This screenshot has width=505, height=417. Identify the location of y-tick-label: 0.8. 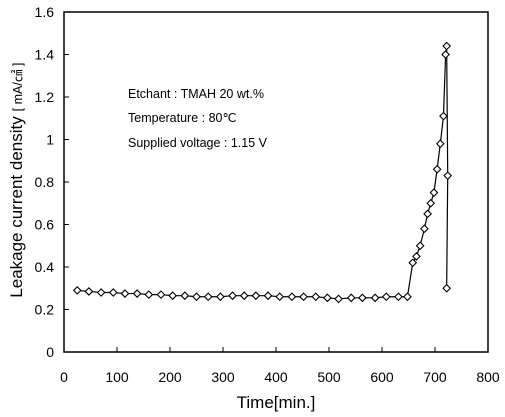
(45, 182).